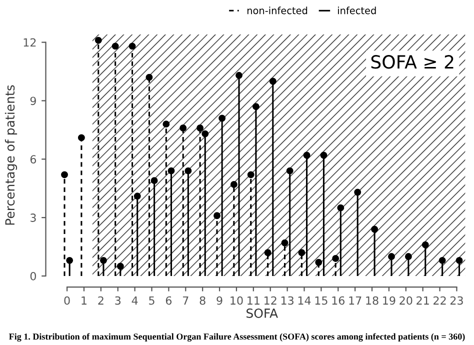 Image resolution: width=474 pixels, height=345 pixels. I want to click on x-tick-label: 13, so click(287, 300).